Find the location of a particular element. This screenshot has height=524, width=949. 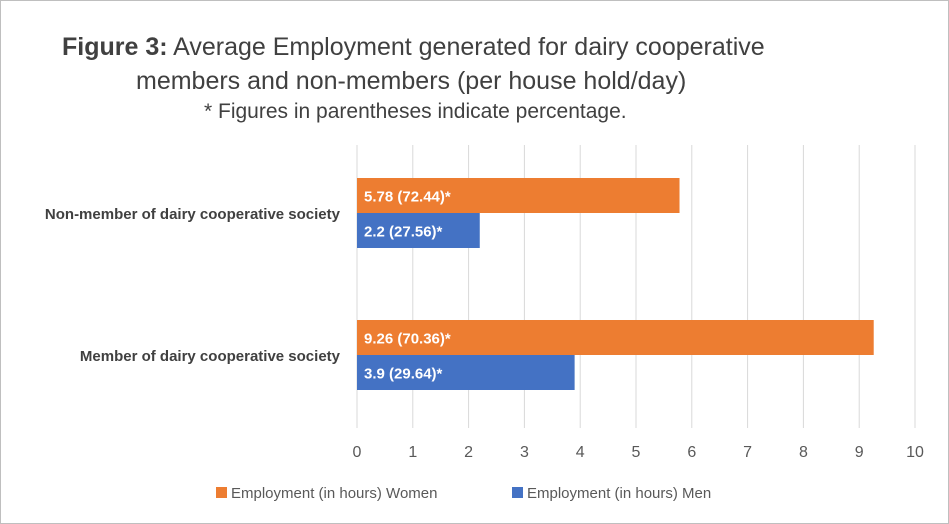

x-tick-label: 8 is located at coordinates (803, 452).